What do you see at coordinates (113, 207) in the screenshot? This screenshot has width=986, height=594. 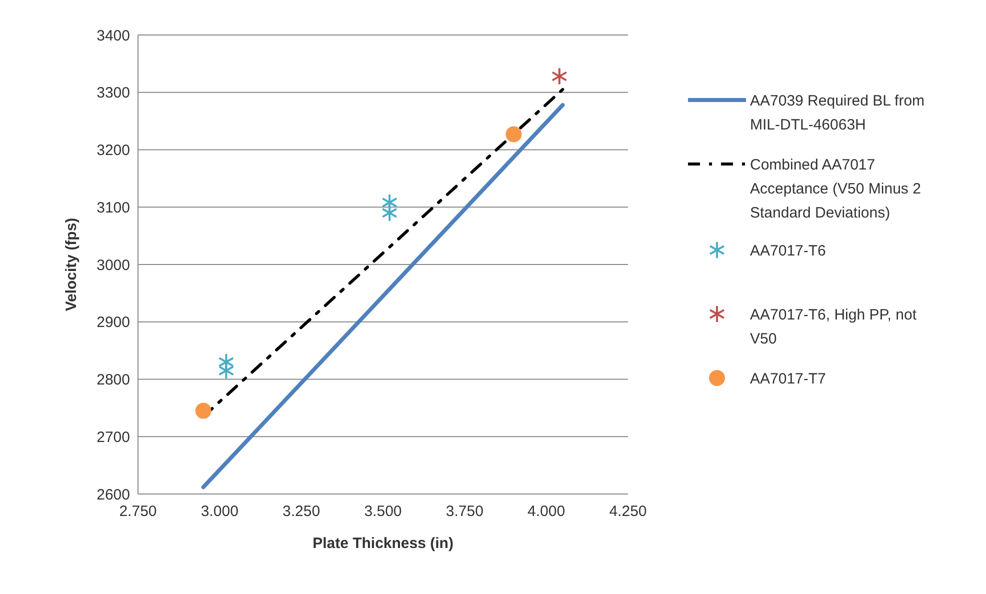 I see `y-tick-label: 3100` at bounding box center [113, 207].